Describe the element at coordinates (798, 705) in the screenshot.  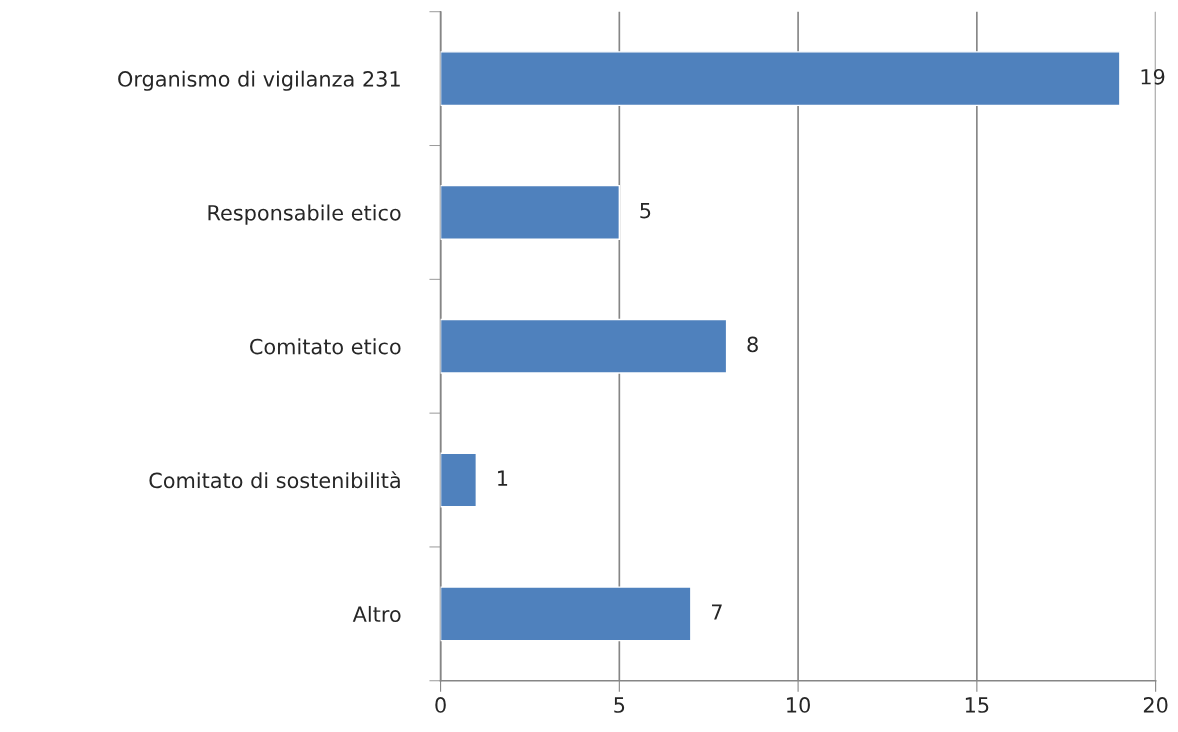
I see `x-tick-label: 10` at that location.